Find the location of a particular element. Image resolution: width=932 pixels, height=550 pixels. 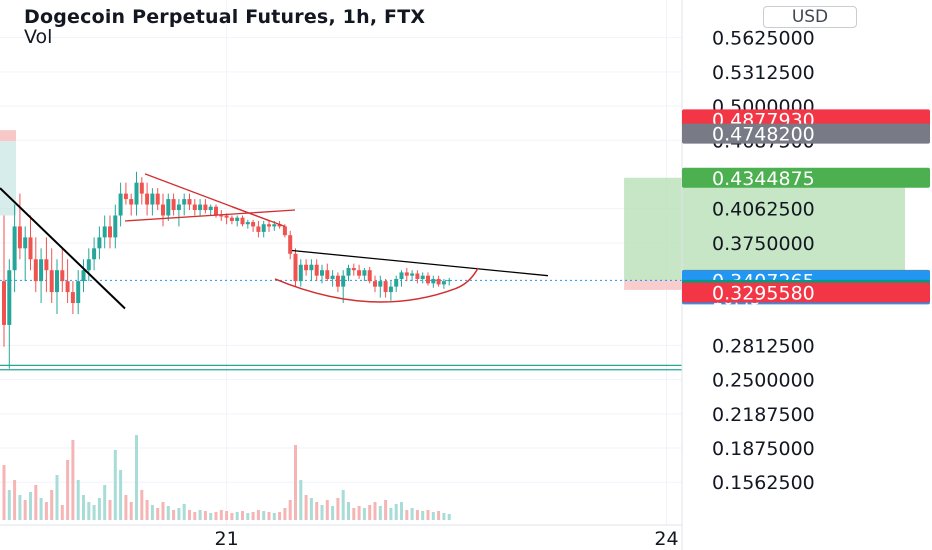

price-label-text: 0.4344875 is located at coordinates (763, 179).